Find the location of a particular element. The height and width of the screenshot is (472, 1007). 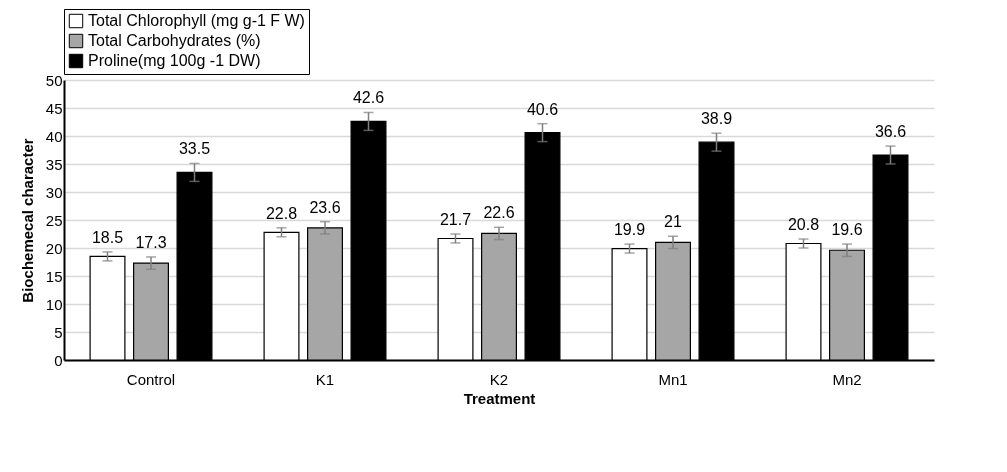

data-label: 22.6 is located at coordinates (499, 213).